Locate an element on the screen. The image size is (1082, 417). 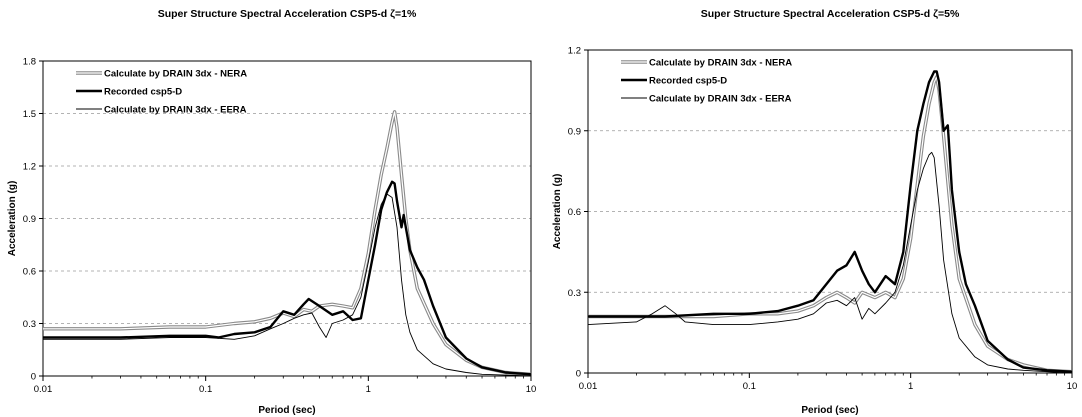
y-tick-label: 1.8 is located at coordinates (29, 62).